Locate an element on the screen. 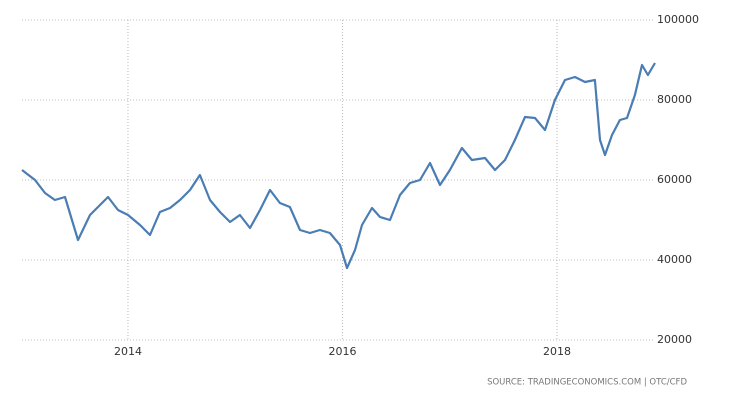  y-tick-label: 40000 is located at coordinates (674, 259).